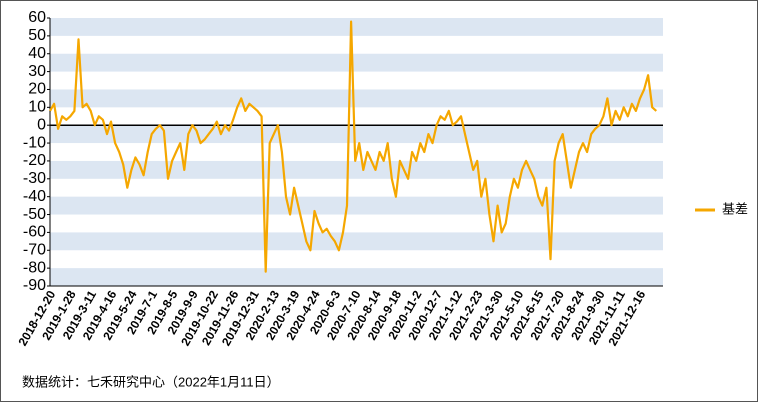 This screenshot has height=403, width=759. I want to click on y-tick-label: 0, so click(41, 124).